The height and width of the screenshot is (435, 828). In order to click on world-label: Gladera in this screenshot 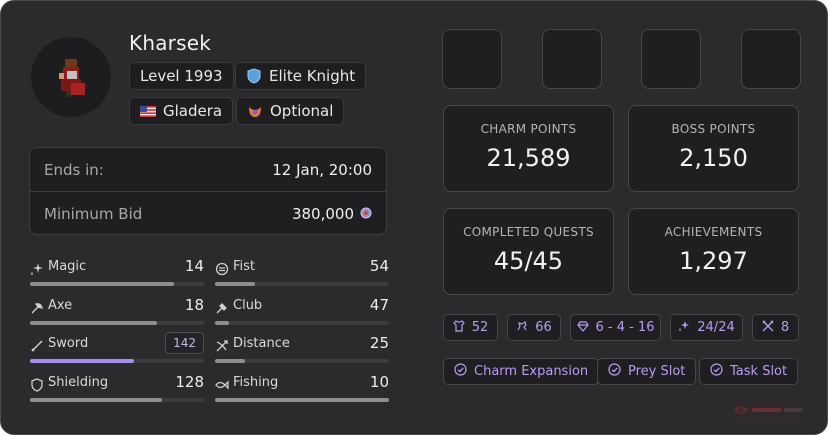, I will do `click(193, 111)`.